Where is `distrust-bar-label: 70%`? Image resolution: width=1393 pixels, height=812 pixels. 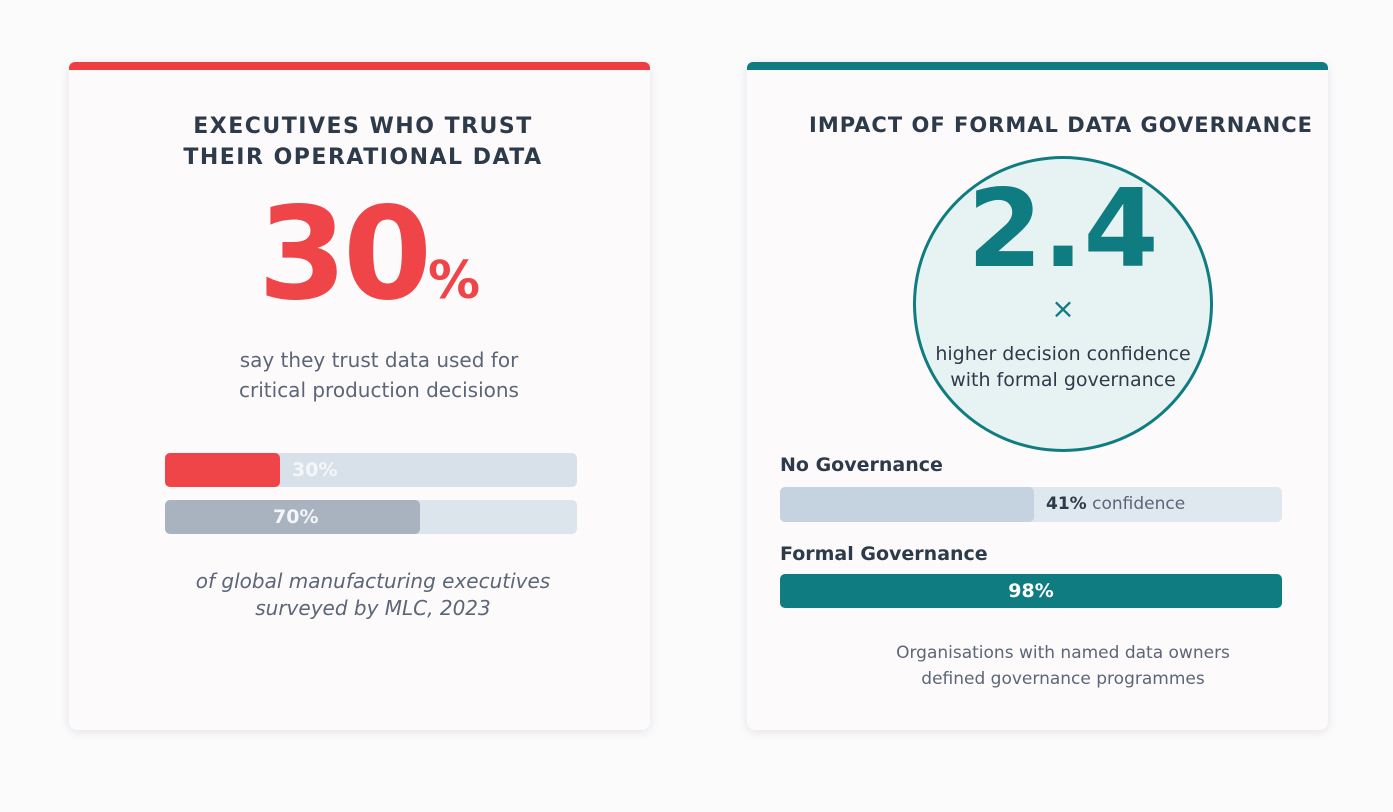 distrust-bar-label: 70% is located at coordinates (296, 517).